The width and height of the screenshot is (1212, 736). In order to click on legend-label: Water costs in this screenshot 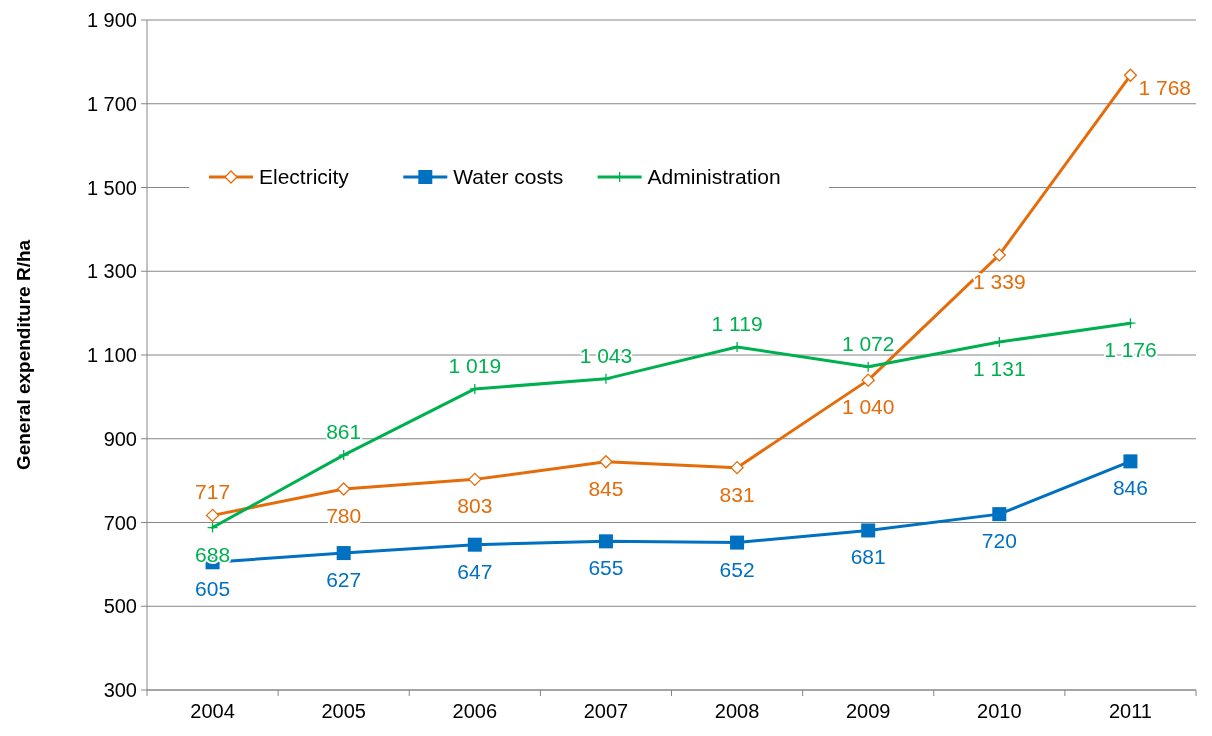, I will do `click(508, 176)`.